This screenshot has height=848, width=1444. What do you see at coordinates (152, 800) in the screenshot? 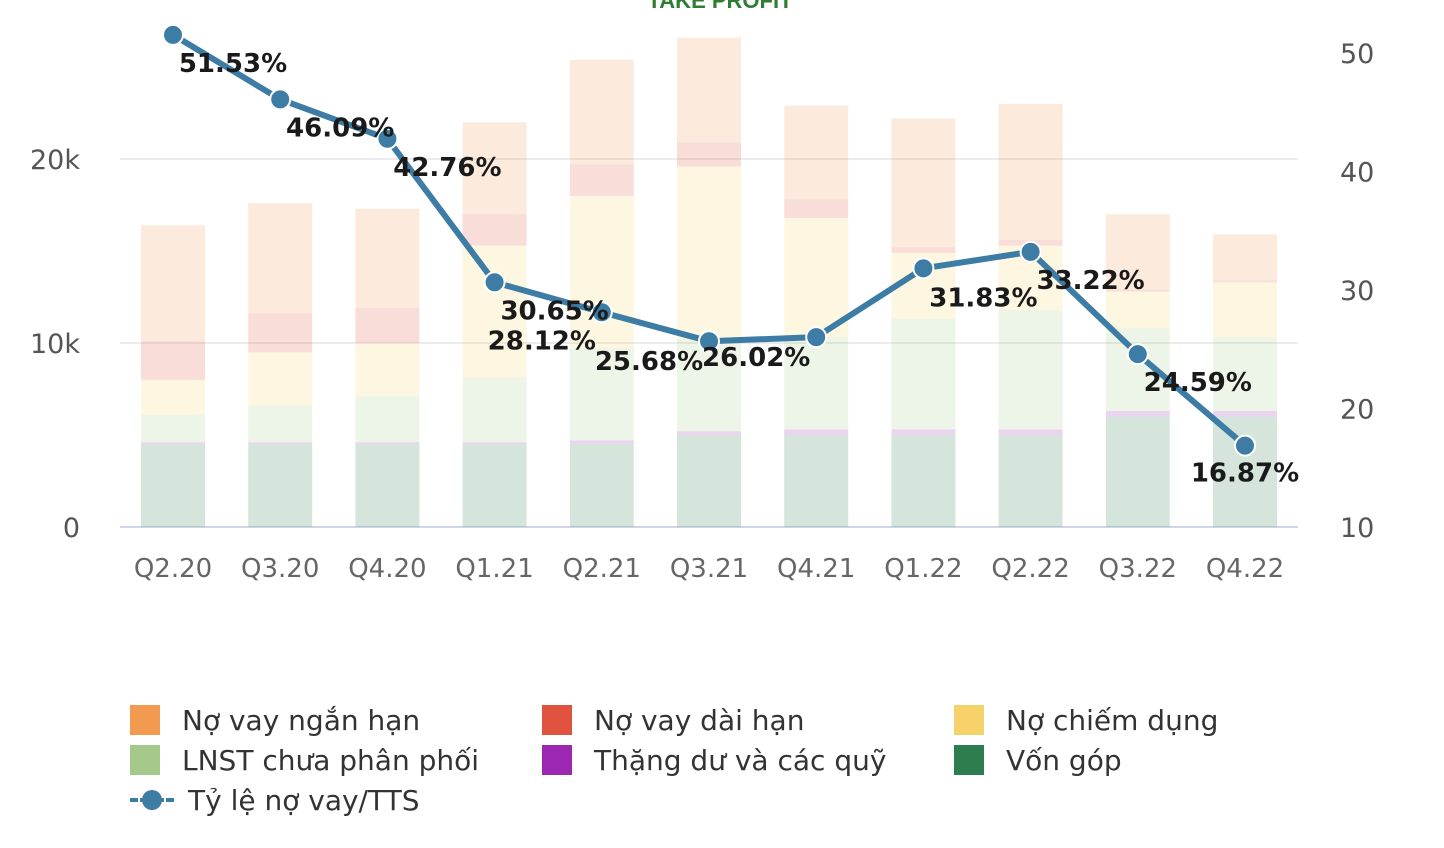
I see `legend-line-marker-icon` at bounding box center [152, 800].